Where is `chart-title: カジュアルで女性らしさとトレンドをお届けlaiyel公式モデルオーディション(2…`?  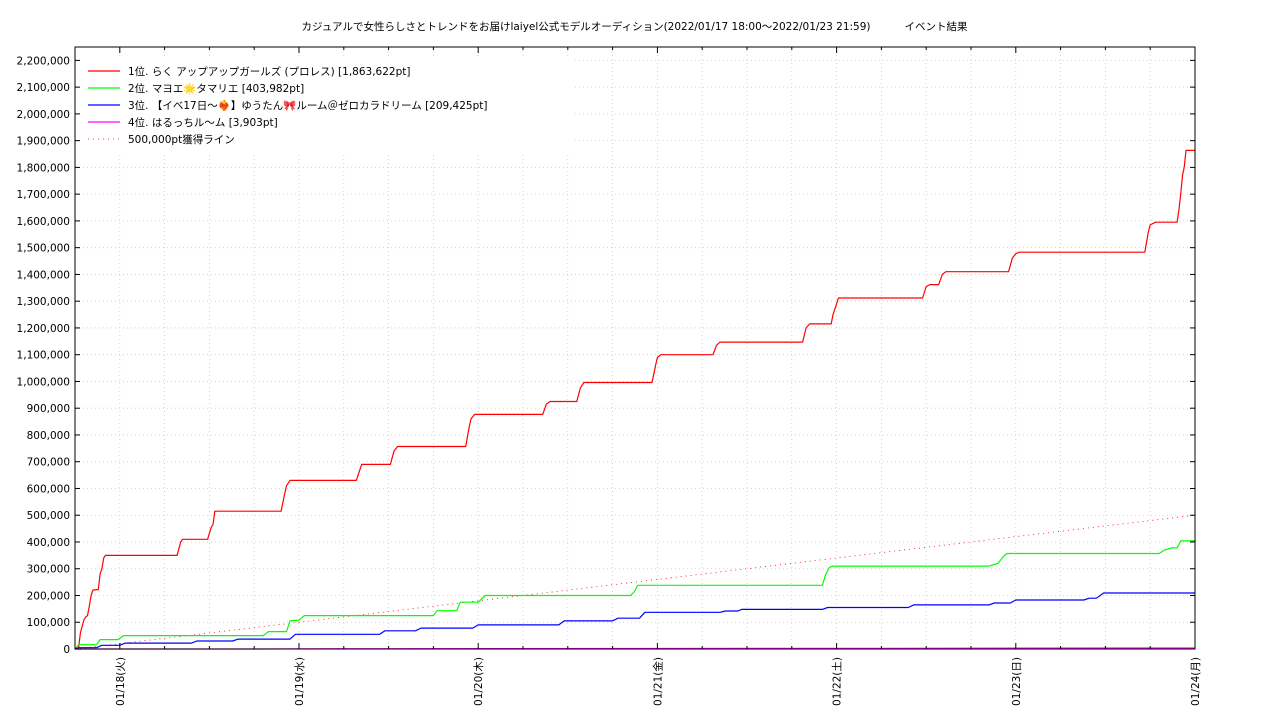 chart-title: カジュアルで女性らしさとトレンドをお届けlaiyel公式モデルオーディション(2… is located at coordinates (586, 26).